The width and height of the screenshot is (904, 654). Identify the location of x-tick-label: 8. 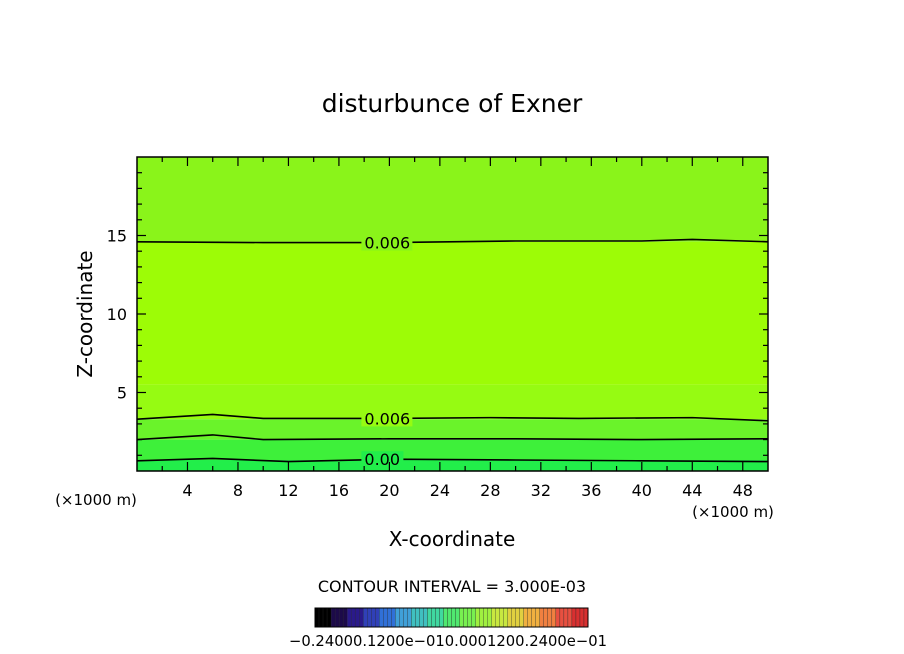
(238, 490).